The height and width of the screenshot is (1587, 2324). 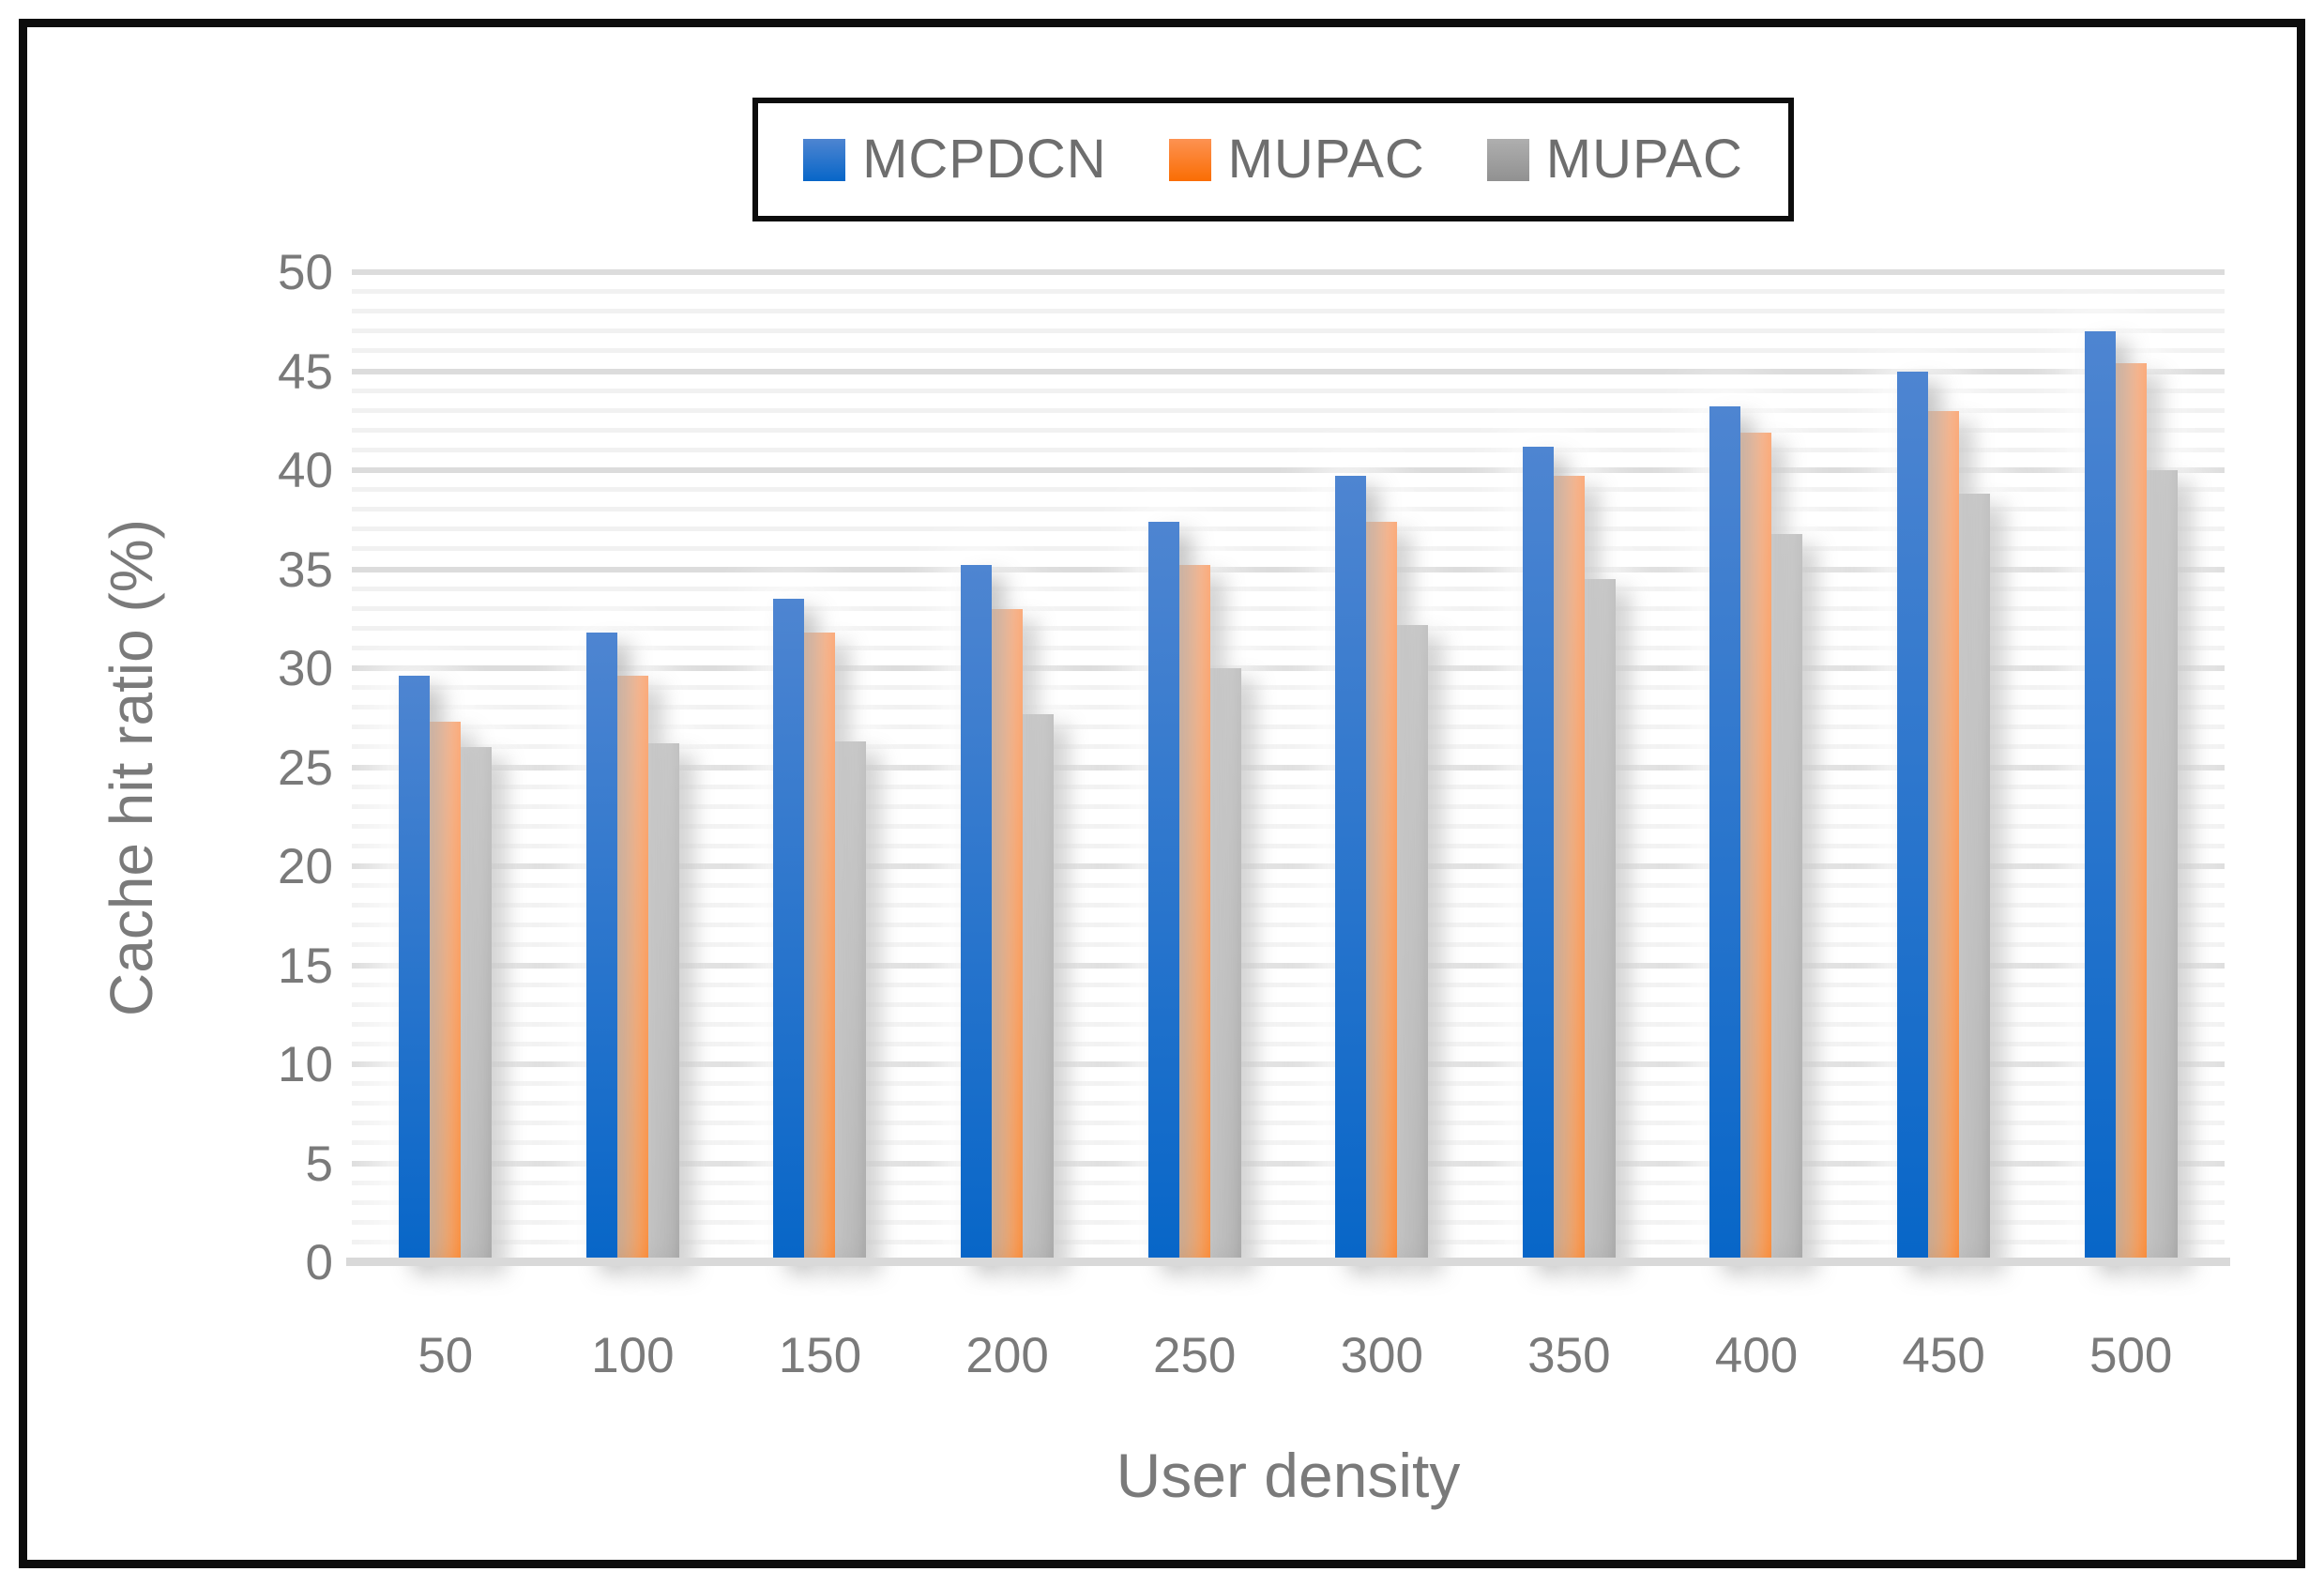 What do you see at coordinates (820, 1356) in the screenshot?
I see `x-tick-label-150: 150` at bounding box center [820, 1356].